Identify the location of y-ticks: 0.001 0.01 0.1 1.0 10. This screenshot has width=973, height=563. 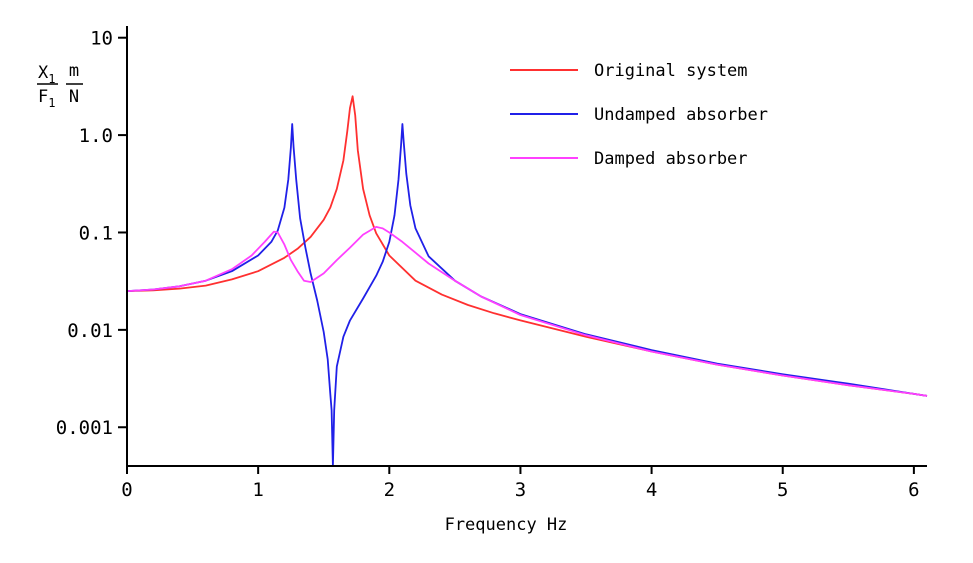
(91, 233).